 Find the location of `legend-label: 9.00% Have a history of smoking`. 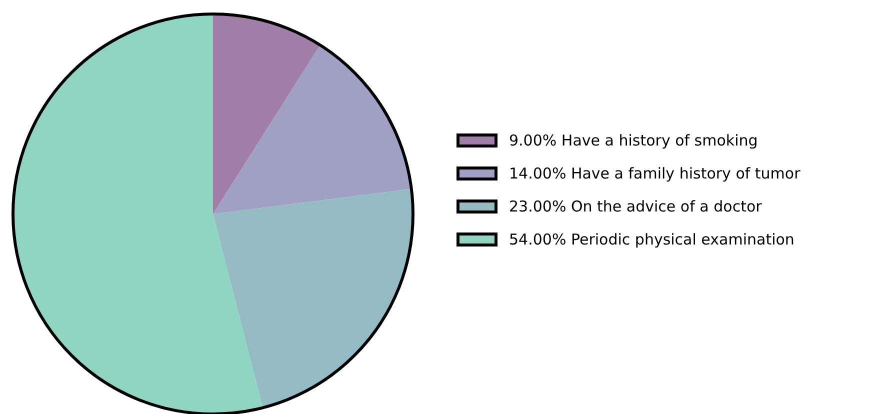

legend-label: 9.00% Have a history of smoking is located at coordinates (633, 140).